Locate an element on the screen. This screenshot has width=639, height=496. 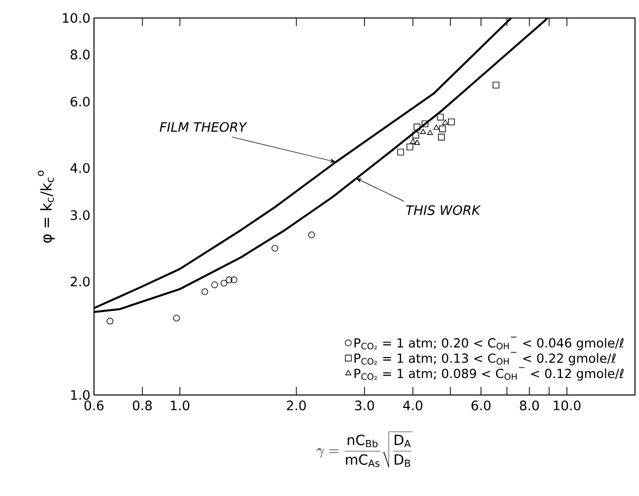
y-tick-label: 2.0 is located at coordinates (80, 281).